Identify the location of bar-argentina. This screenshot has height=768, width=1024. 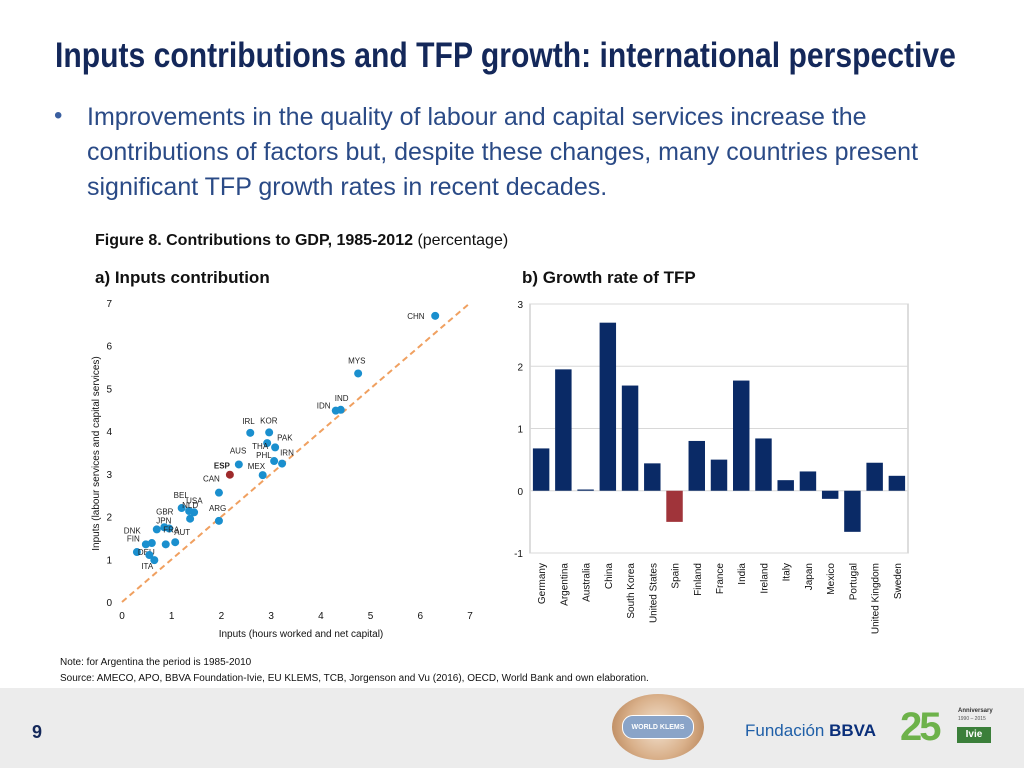
(563, 430).